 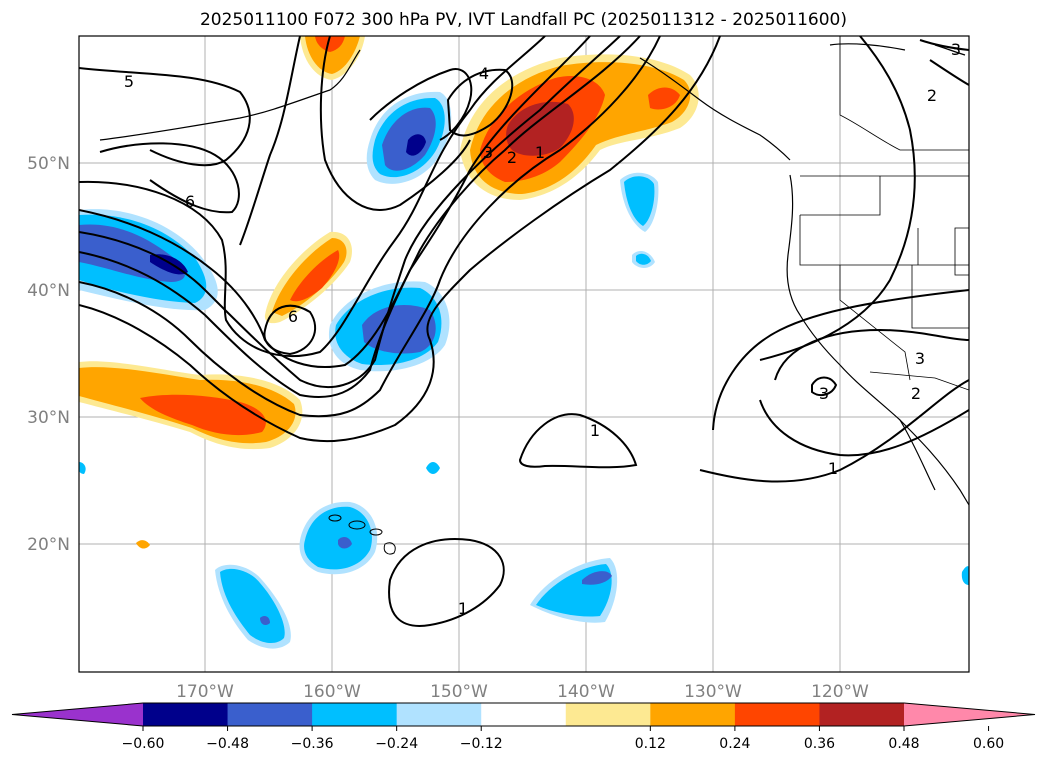 I want to click on colorbar-extend-min, so click(x=77, y=714).